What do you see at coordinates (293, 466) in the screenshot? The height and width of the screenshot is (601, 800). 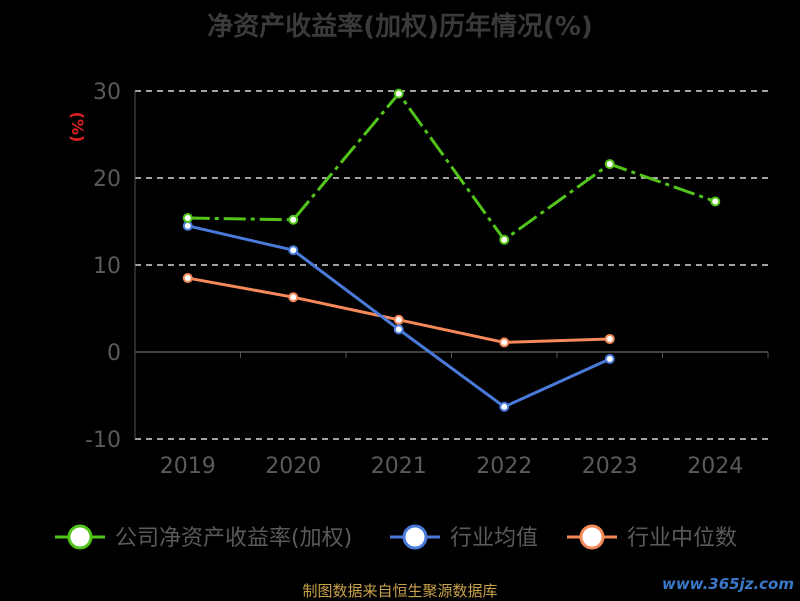 I see `x-tick-label: 2020` at bounding box center [293, 466].